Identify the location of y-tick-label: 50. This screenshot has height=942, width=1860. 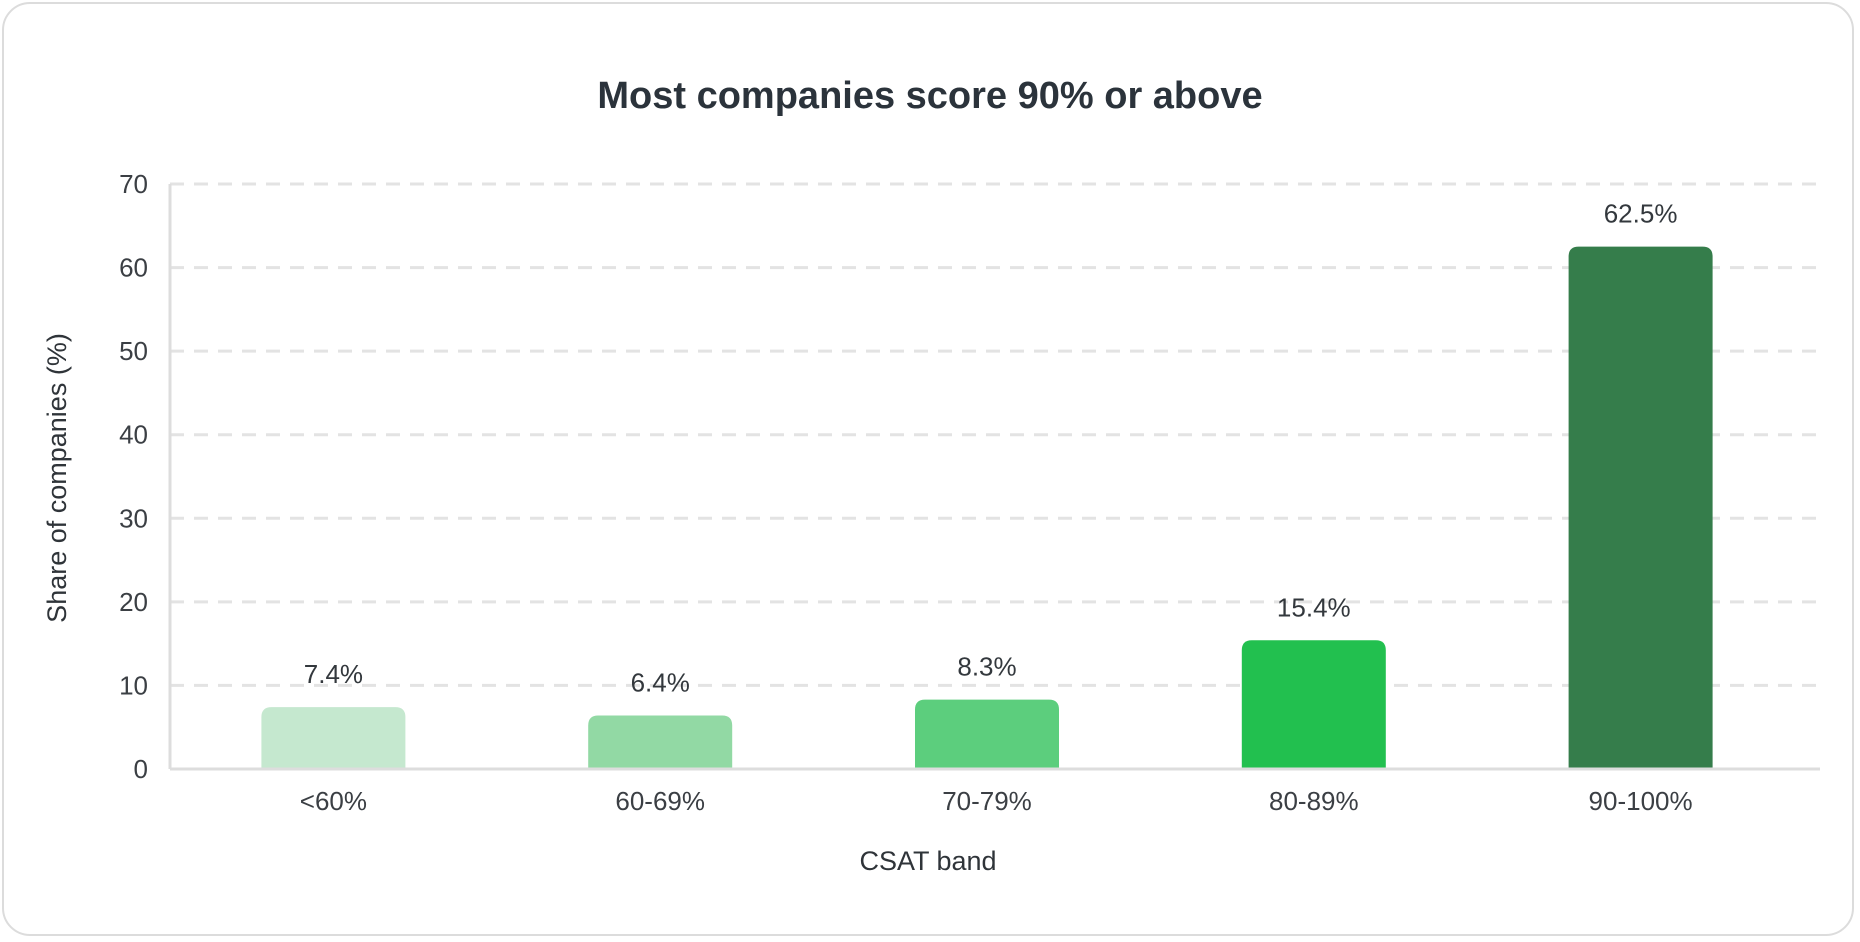
(133, 351).